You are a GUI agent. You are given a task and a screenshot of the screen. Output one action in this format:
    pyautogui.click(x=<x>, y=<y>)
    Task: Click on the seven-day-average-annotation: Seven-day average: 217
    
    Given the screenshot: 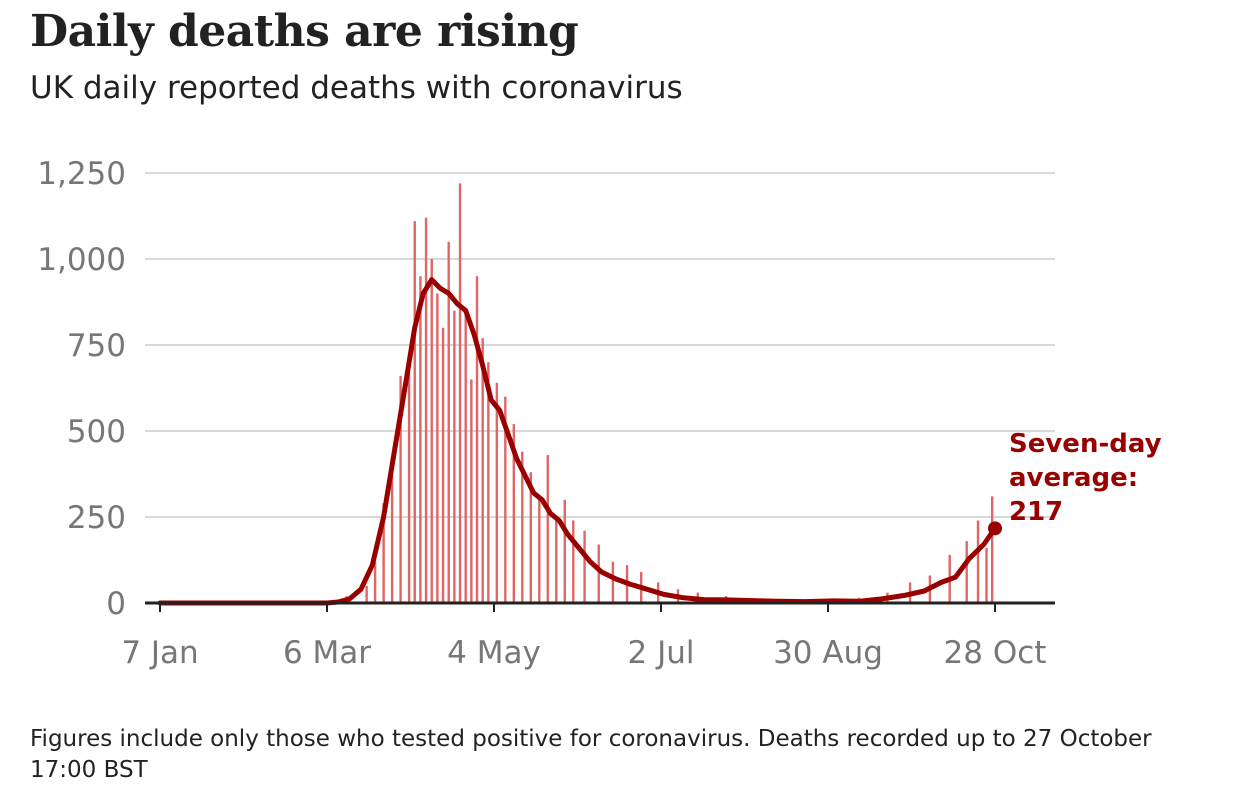 What is the action you would take?
    pyautogui.click(x=1075, y=482)
    